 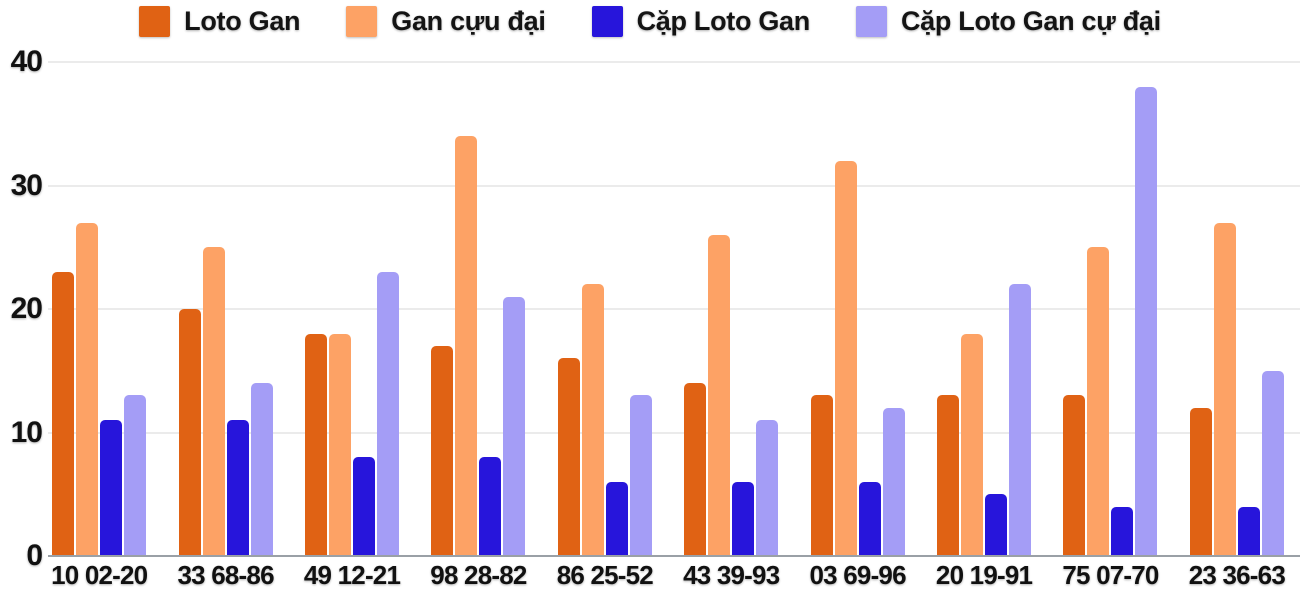 What do you see at coordinates (1110, 575) in the screenshot?
I see `x-category-label-8: 75 07-70` at bounding box center [1110, 575].